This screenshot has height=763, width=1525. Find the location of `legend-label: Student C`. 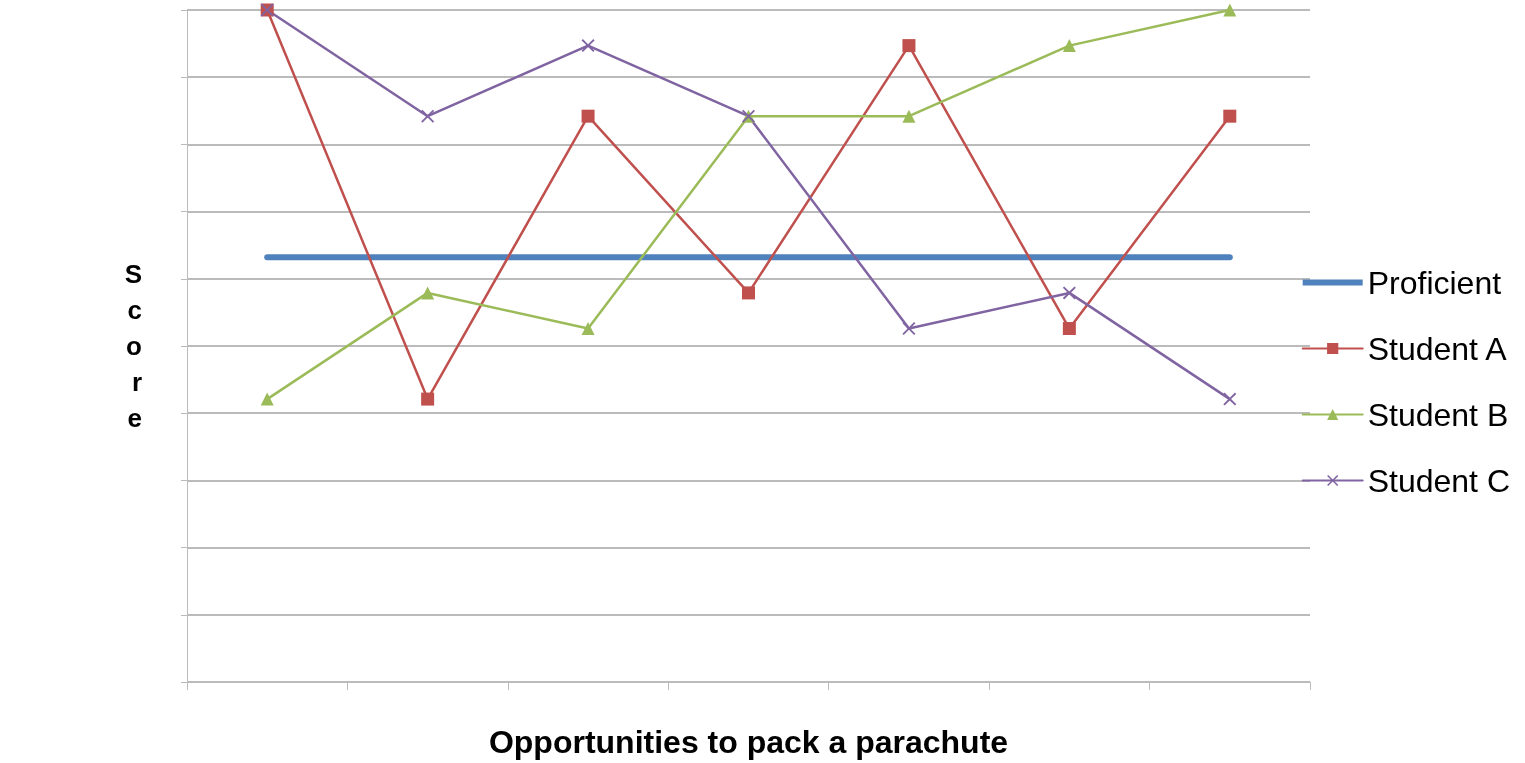

legend-label: Student C is located at coordinates (1438, 480).